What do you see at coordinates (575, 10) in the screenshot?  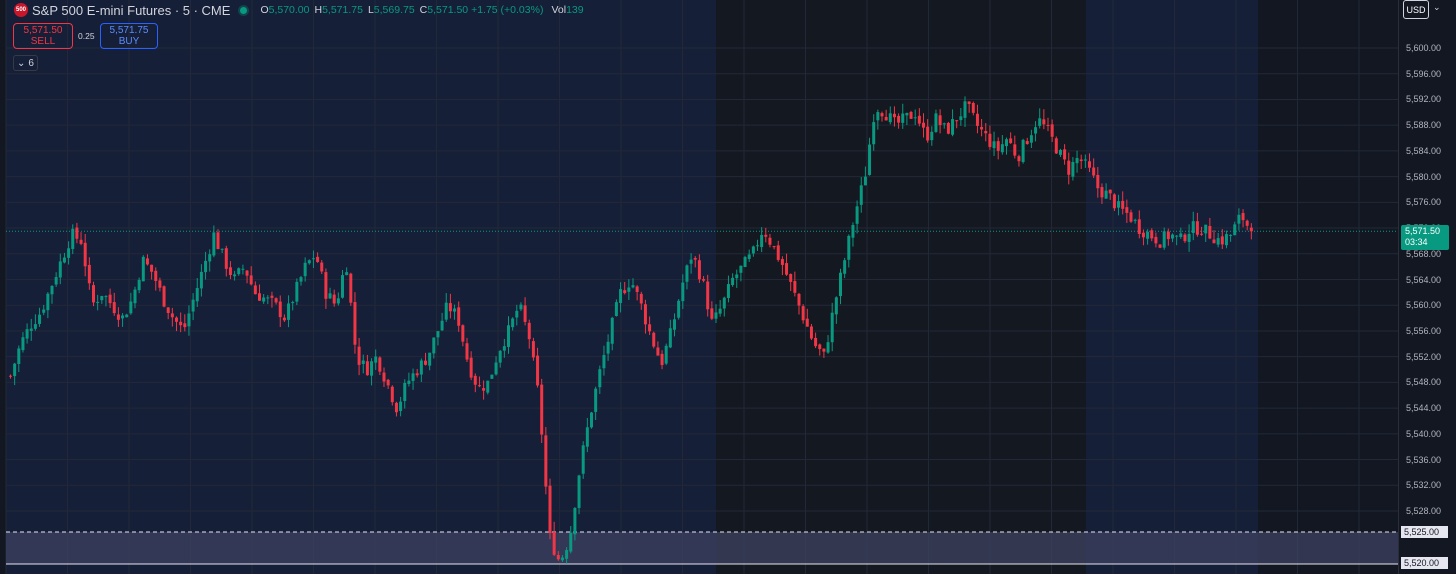 I see `volume-value: 139` at bounding box center [575, 10].